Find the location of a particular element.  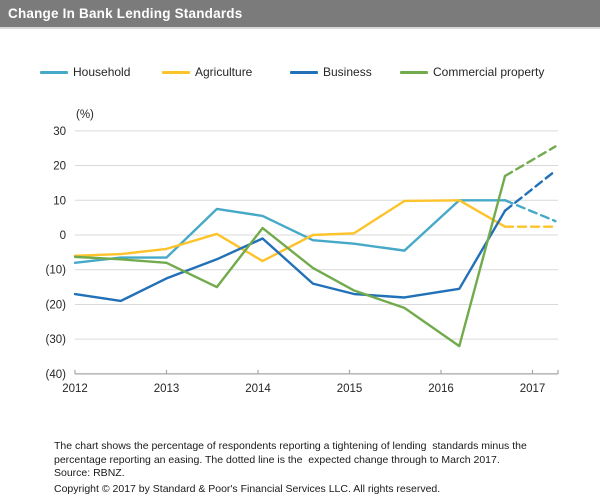

y-tick-label: 30 is located at coordinates (59, 132).